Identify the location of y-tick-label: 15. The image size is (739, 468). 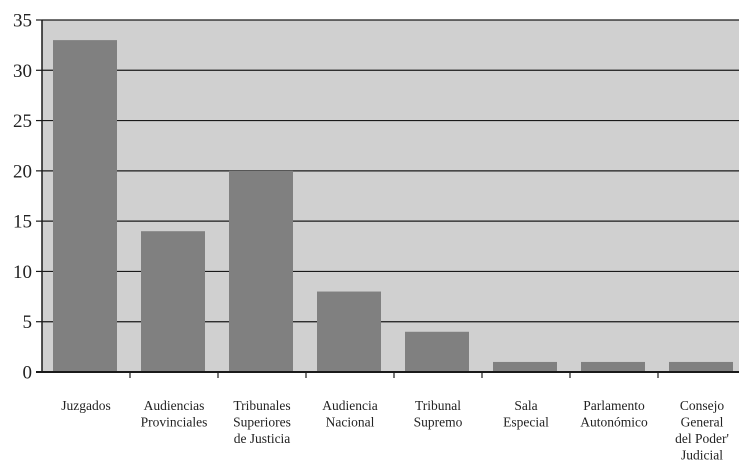
(22, 222).